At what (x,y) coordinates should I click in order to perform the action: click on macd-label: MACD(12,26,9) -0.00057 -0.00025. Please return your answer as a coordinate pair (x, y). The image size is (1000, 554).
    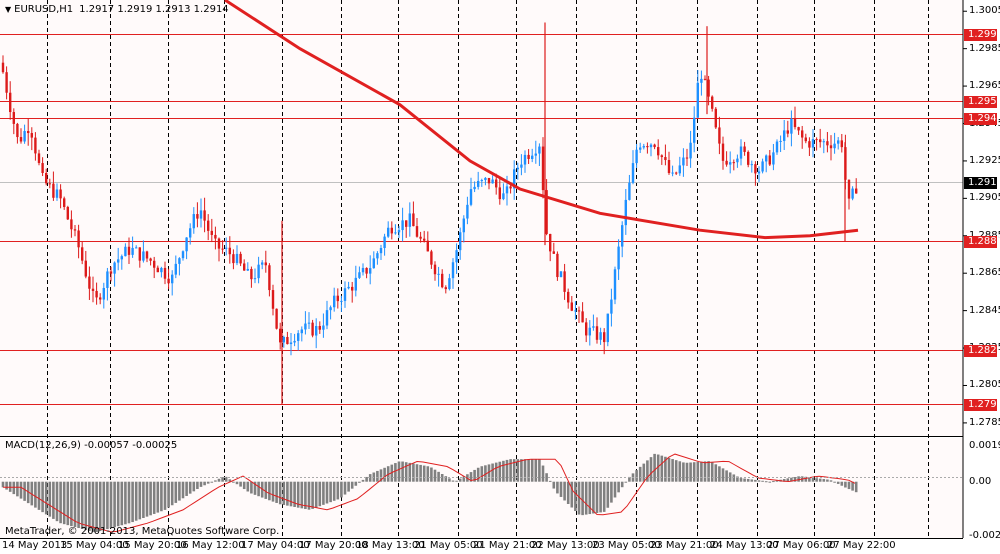
    Looking at the image, I should click on (91, 445).